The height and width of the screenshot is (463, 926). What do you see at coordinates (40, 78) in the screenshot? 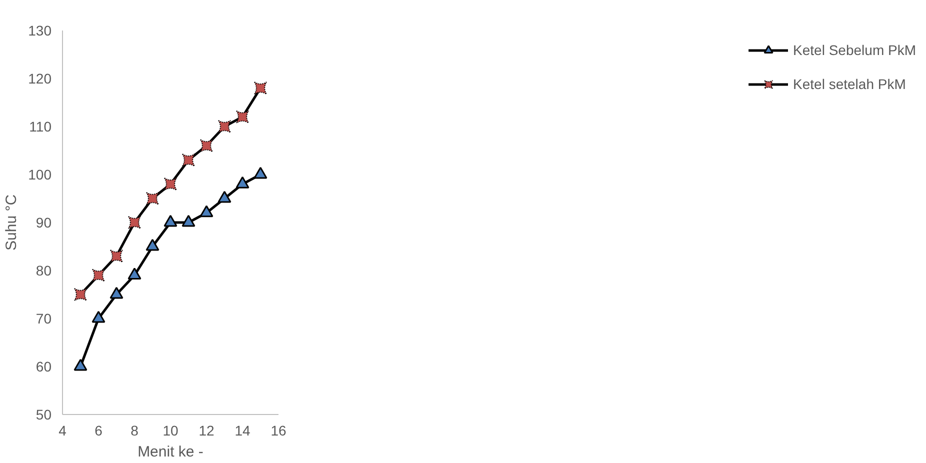
I see `y-tick-label: 120` at bounding box center [40, 78].